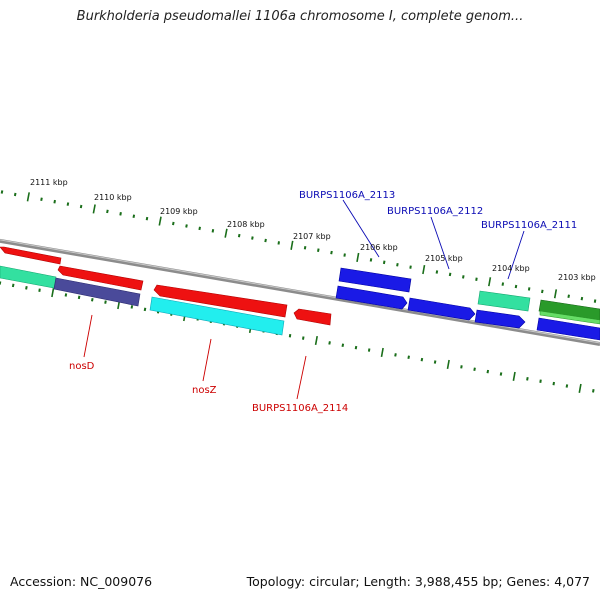 Image resolution: width=600 pixels, height=600 pixels. Describe the element at coordinates (347, 195) in the screenshot. I see `gene-label-burps1106a-2113: BURPS1106A_2113` at that location.